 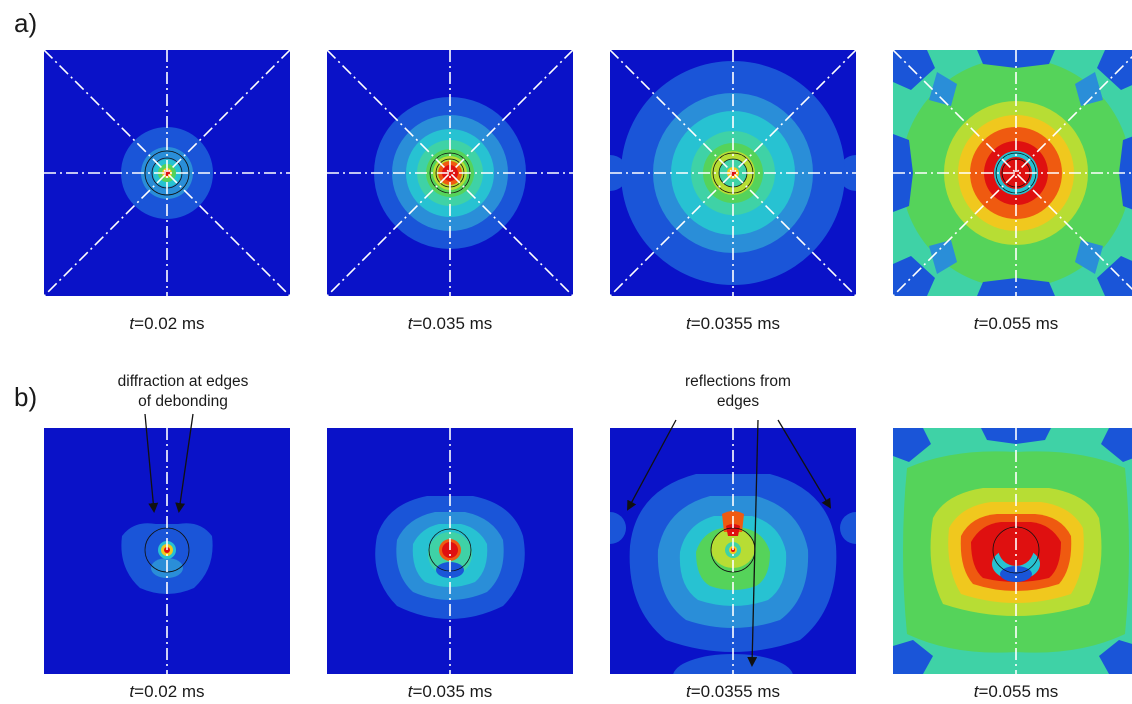 What do you see at coordinates (183, 381) in the screenshot?
I see `annotation-diffraction-line-1: diffraction at edges` at bounding box center [183, 381].